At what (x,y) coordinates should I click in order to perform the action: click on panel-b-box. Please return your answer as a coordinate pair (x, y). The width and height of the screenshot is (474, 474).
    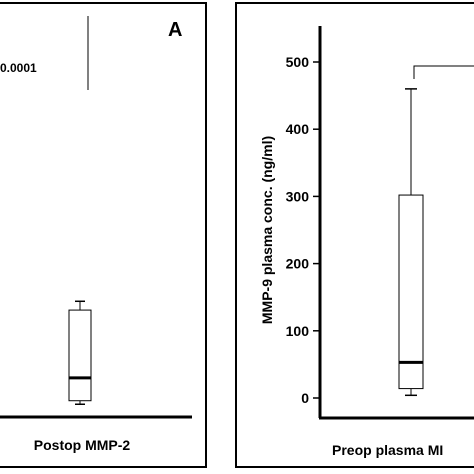
    Looking at the image, I should click on (411, 292).